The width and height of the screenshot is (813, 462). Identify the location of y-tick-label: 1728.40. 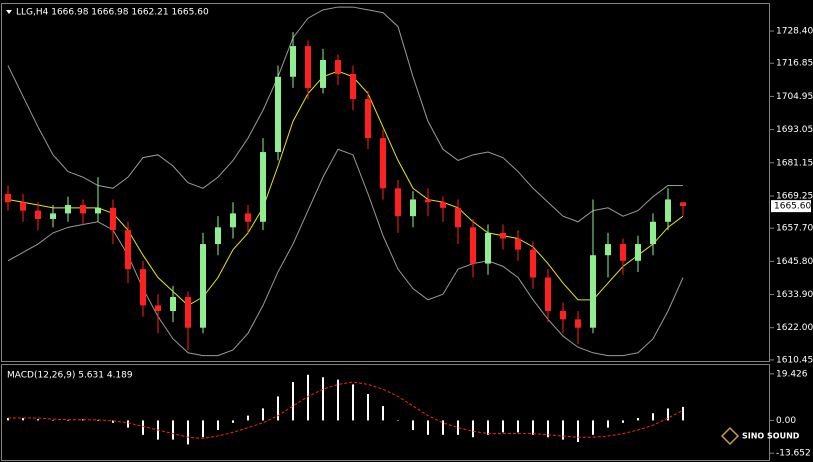
(794, 32).